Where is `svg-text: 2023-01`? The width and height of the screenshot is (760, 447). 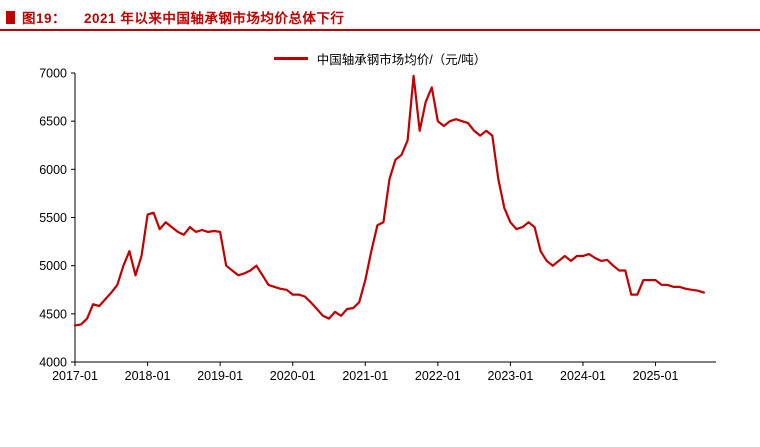
svg-text: 2023-01 is located at coordinates (510, 376).